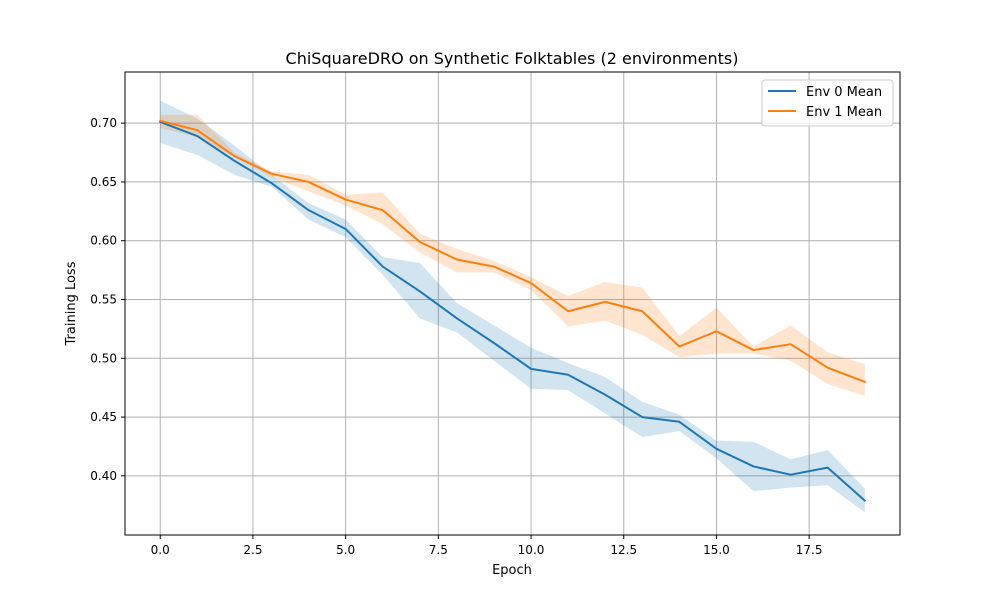  Describe the element at coordinates (103, 123) in the screenshot. I see `y-tick-label: 0.70` at that location.